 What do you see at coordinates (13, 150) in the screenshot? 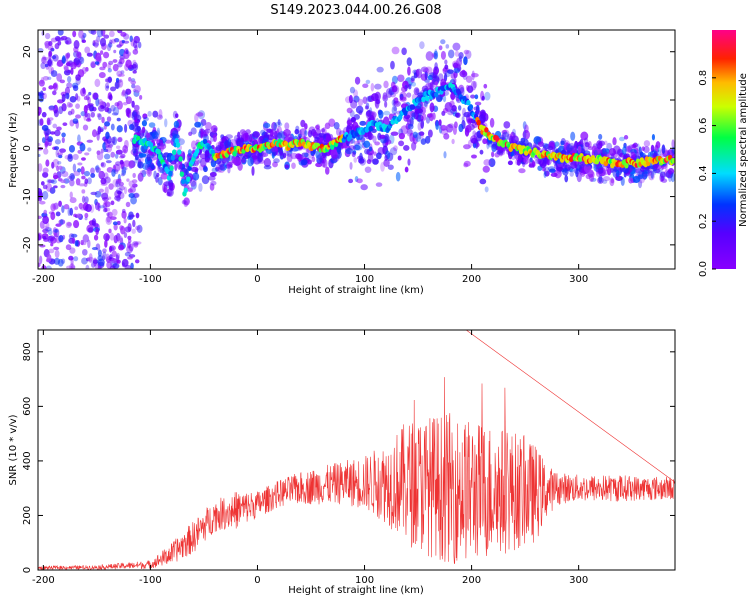
I see `spectrogram-y-label: Frequency (Hz)` at bounding box center [13, 150].